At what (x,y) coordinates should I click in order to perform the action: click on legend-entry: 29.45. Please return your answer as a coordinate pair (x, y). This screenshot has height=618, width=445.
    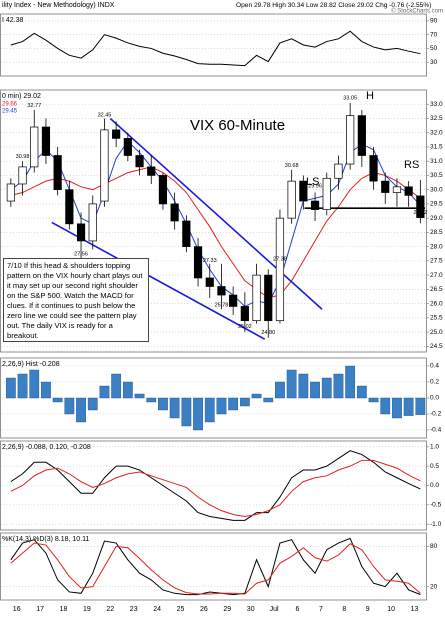
    Looking at the image, I should click on (10, 112).